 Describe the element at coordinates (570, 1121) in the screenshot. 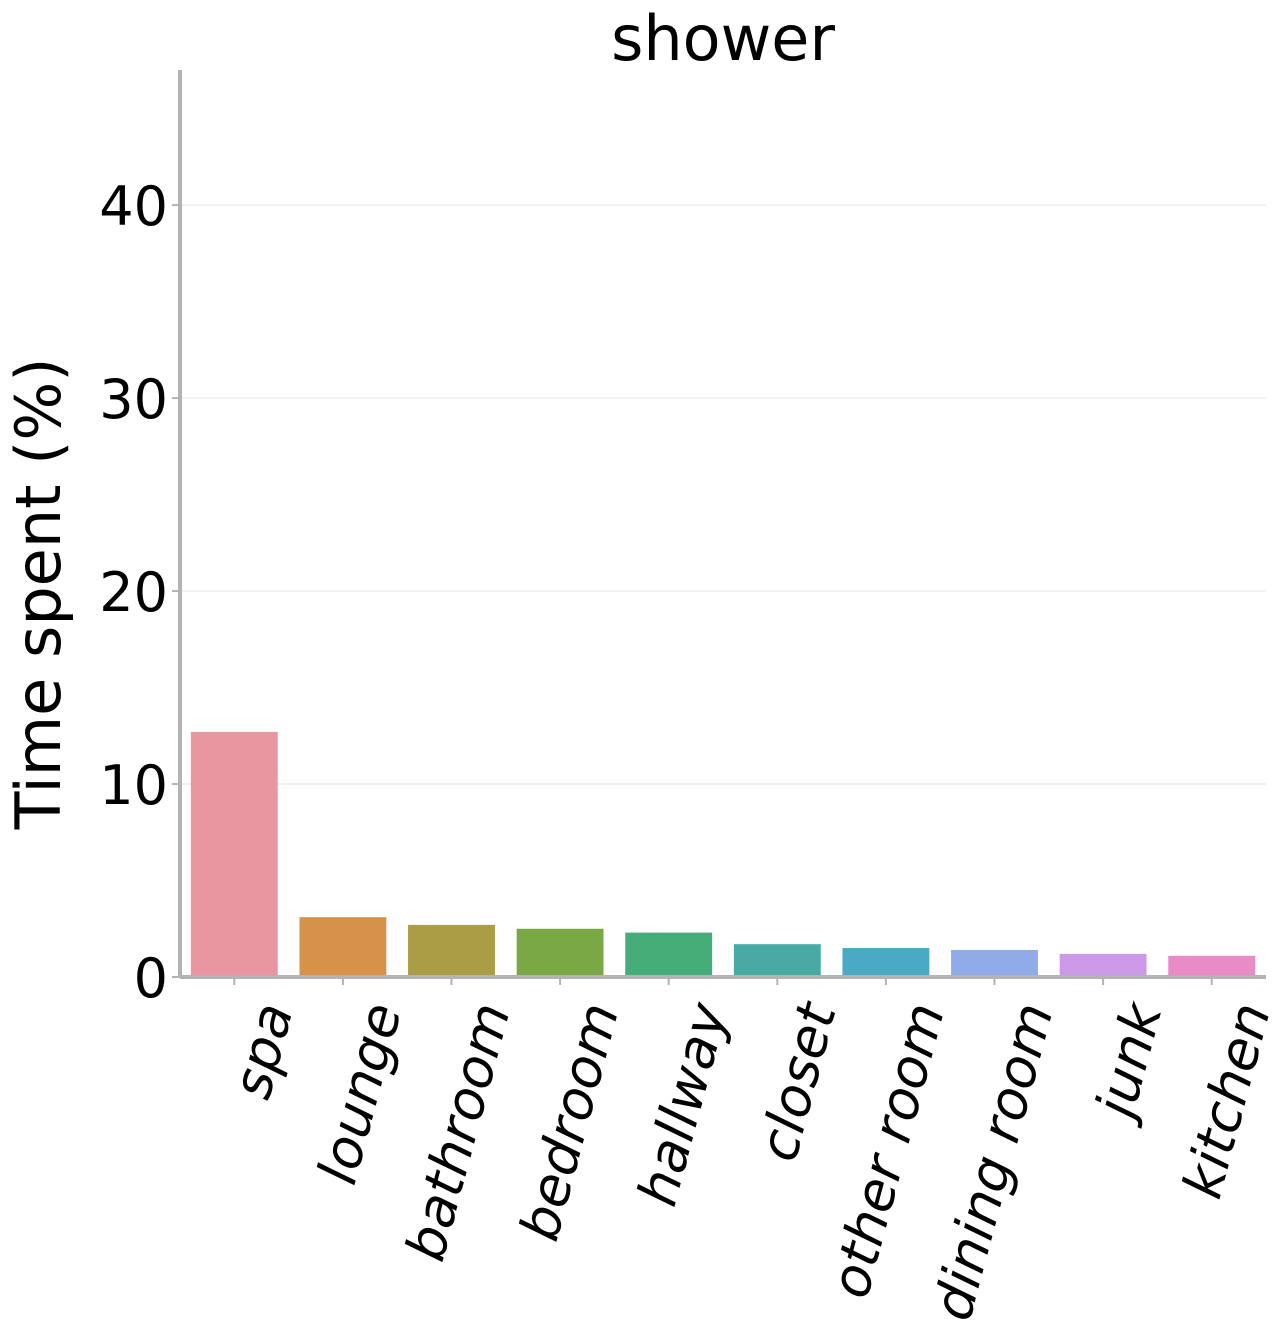

I see `x-tick-label: bedroom` at that location.